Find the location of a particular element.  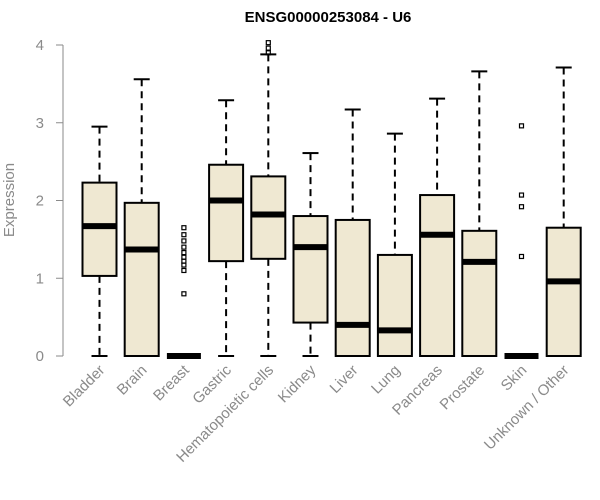

box-hematopoietic-cells is located at coordinates (268, 198).